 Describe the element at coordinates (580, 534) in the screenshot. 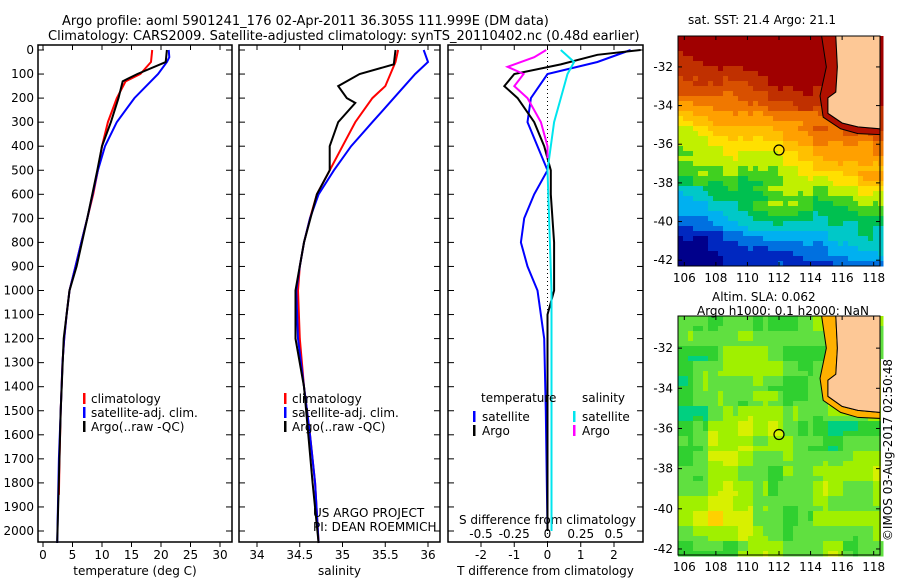

I see `s-tick-label: 0.25` at that location.